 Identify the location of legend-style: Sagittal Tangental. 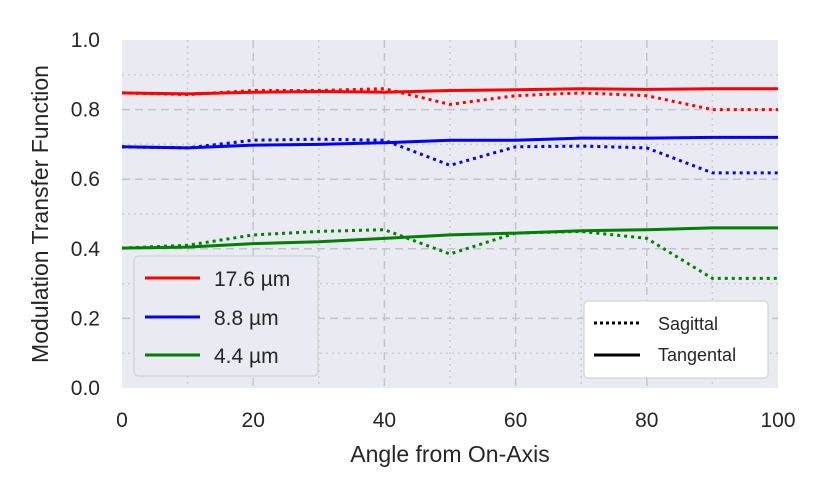
(676, 339).